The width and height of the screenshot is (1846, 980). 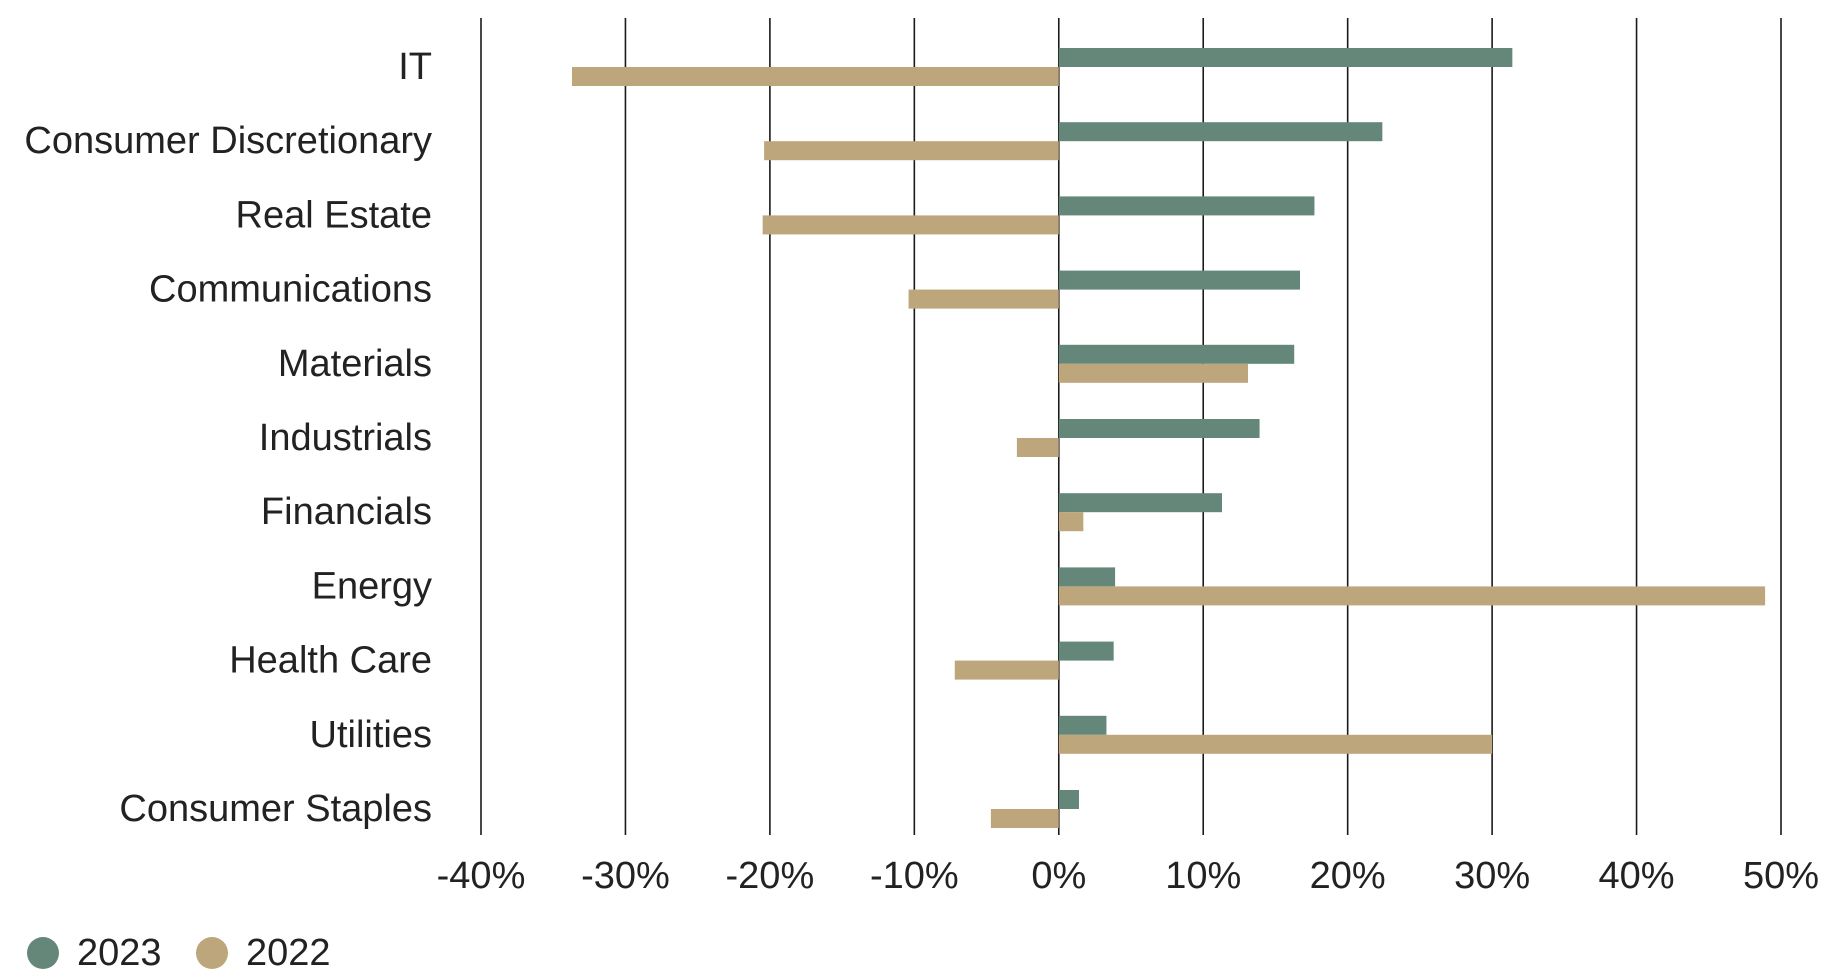 What do you see at coordinates (372, 586) in the screenshot?
I see `category-label-energy: Energy` at bounding box center [372, 586].